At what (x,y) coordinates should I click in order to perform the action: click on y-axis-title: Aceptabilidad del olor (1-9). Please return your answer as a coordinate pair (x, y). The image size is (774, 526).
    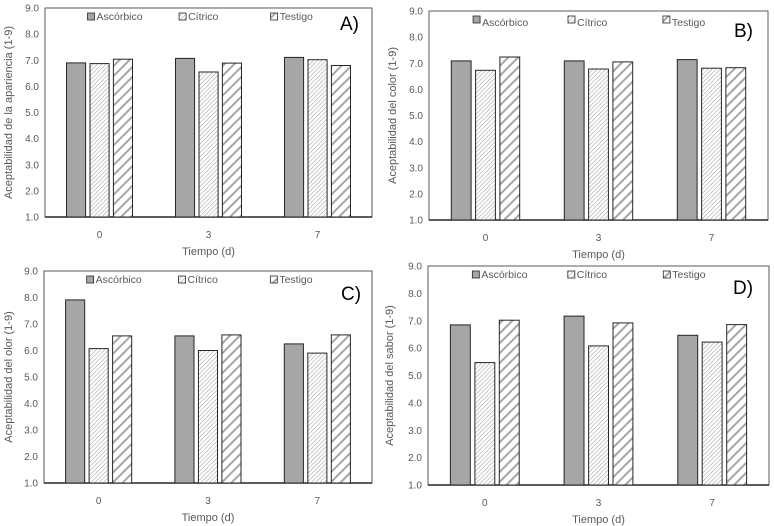
    Looking at the image, I should click on (9, 376).